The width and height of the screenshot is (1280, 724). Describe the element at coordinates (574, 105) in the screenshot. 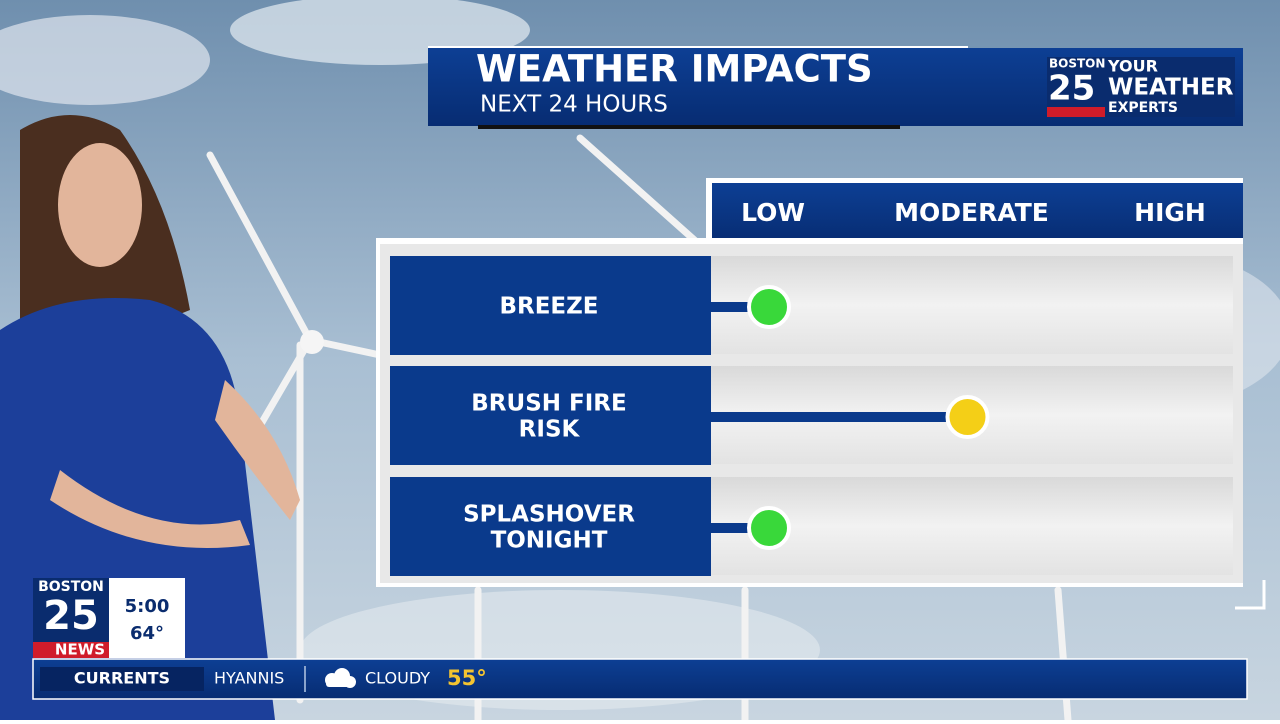

I see `subtitle: NEXT 24 HOURS` at that location.